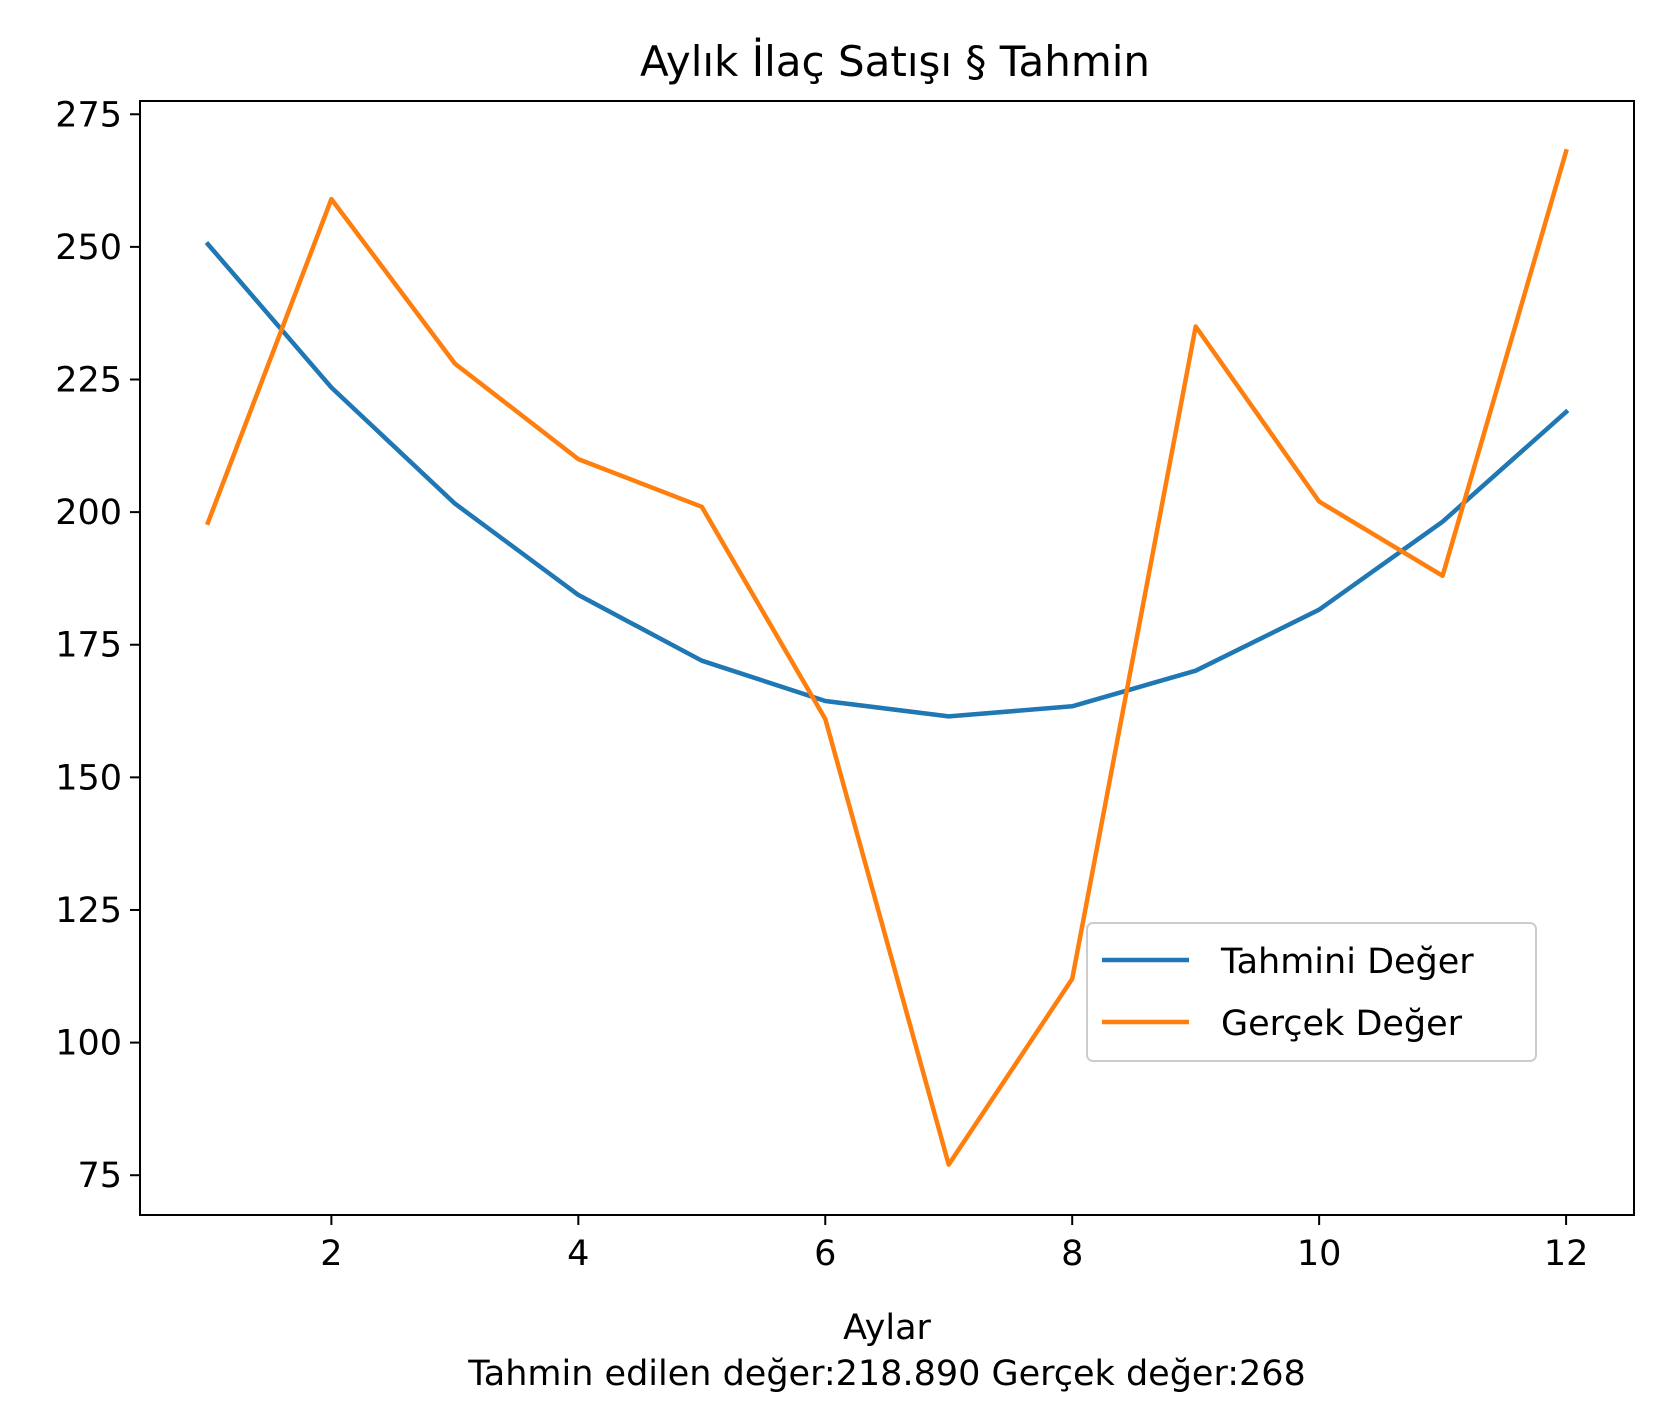 The height and width of the screenshot is (1423, 1656). Describe the element at coordinates (99, 1176) in the screenshot. I see `y-tick-label: 75` at that location.